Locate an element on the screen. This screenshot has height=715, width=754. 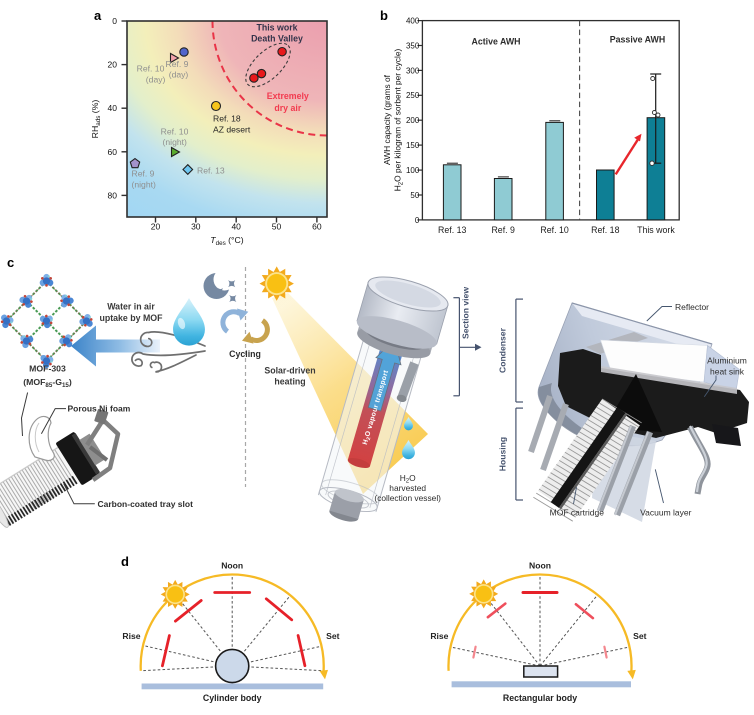
svg-text: c is located at coordinates (10, 262).